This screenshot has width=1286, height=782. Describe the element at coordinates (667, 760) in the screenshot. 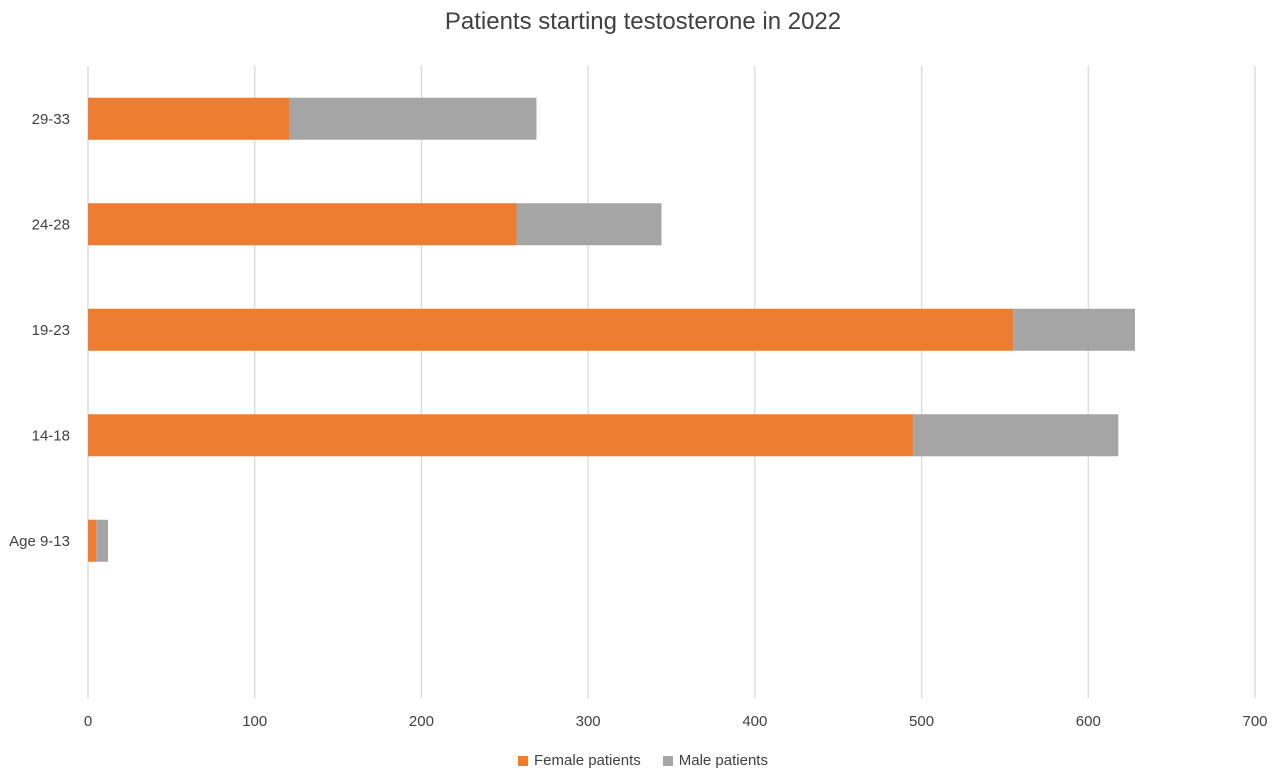

I see `legend-swatch-male` at that location.